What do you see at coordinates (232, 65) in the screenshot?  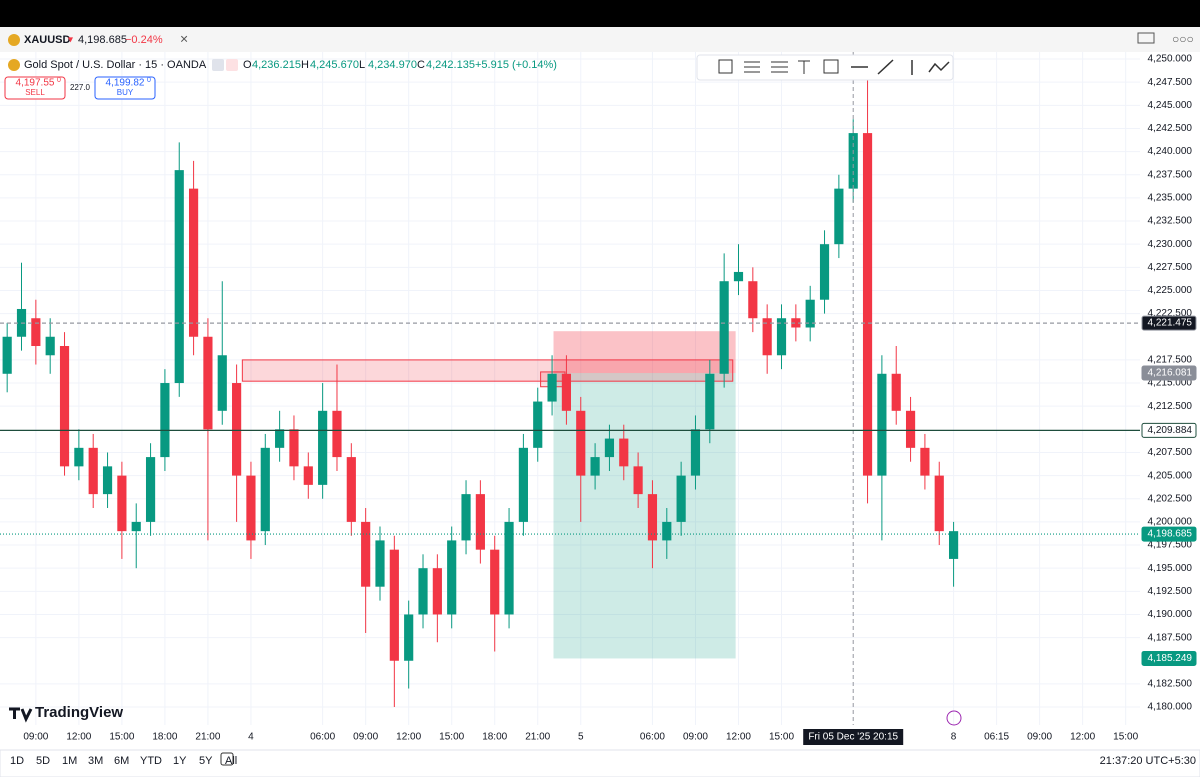 I see `alert-icon` at bounding box center [232, 65].